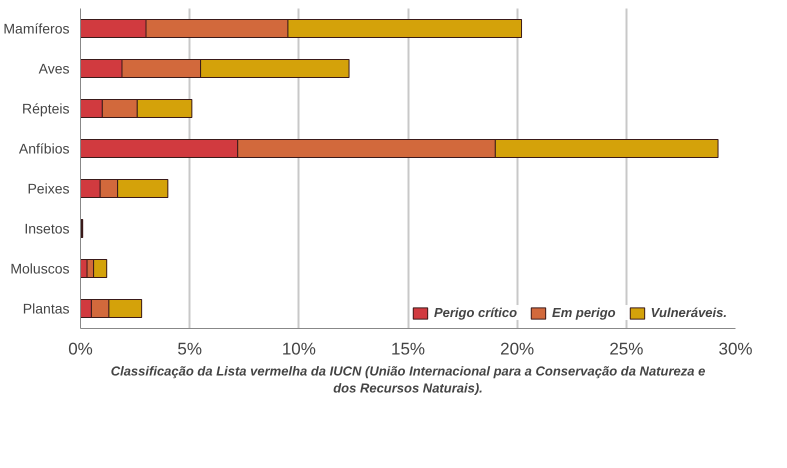 The width and height of the screenshot is (787, 468). What do you see at coordinates (80, 349) in the screenshot?
I see `x-tick-label: 0%` at bounding box center [80, 349].